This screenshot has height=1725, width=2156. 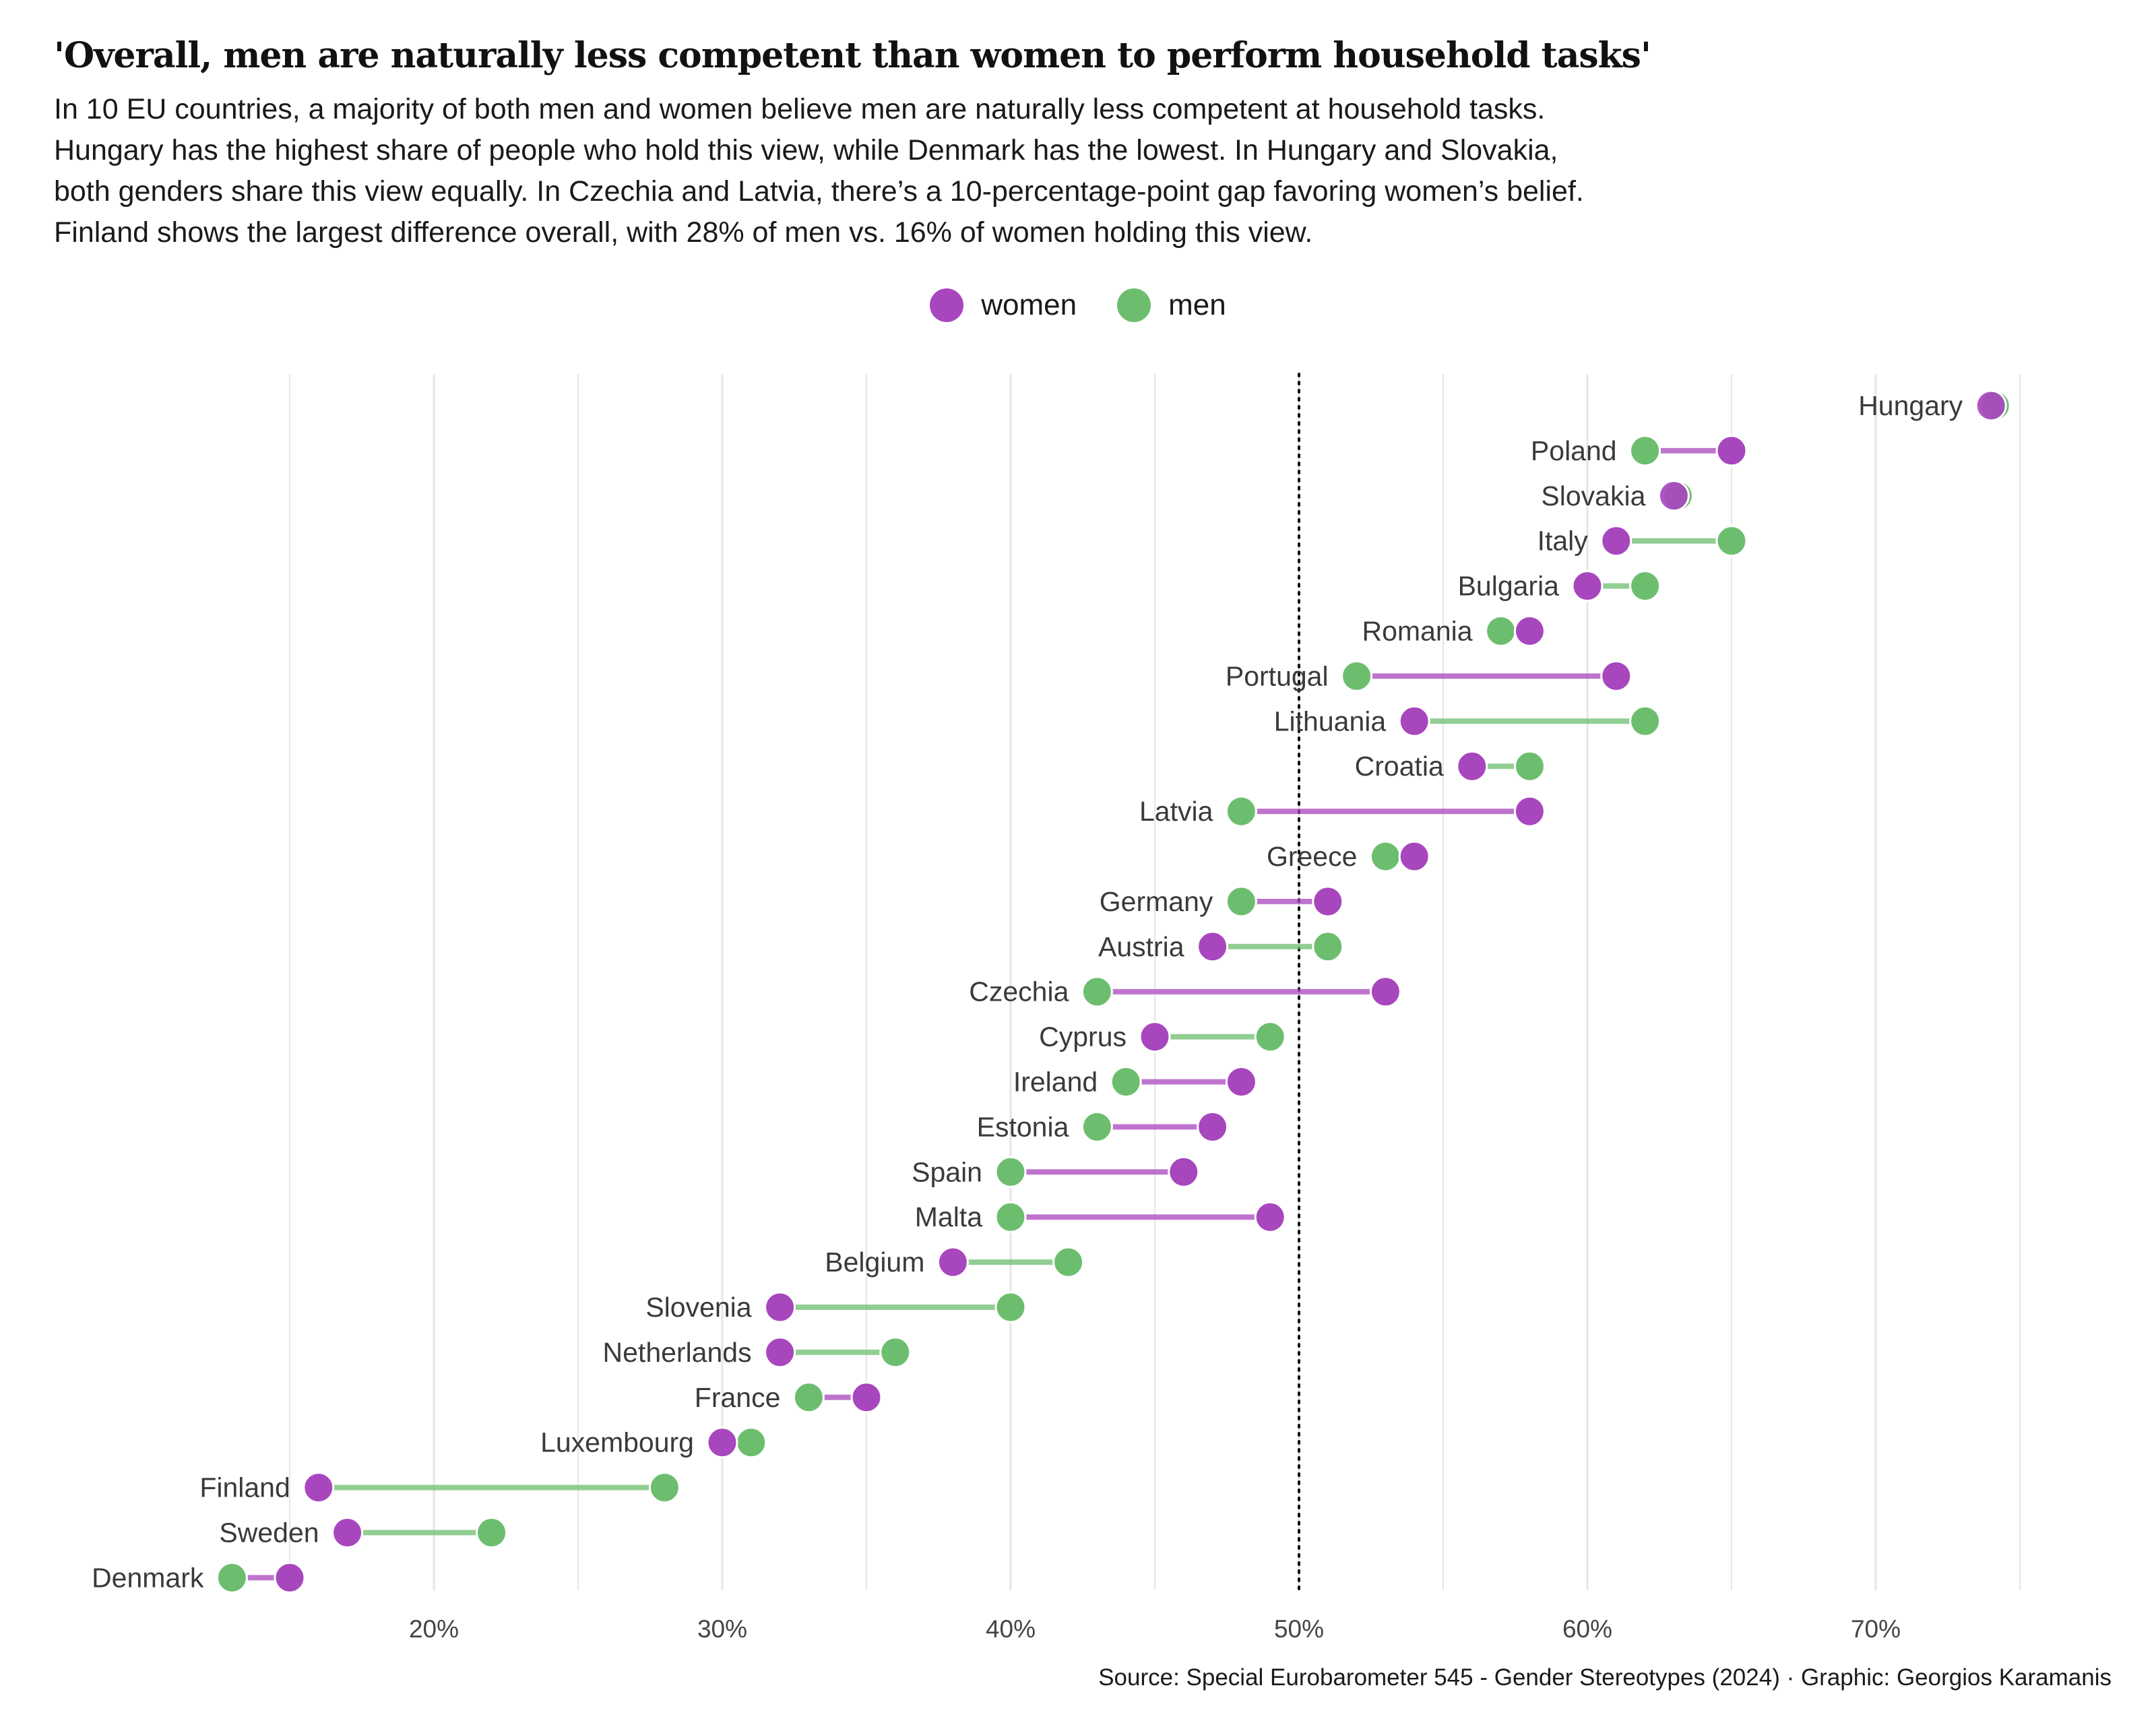 I want to click on country-label: Estonia, so click(x=1023, y=1126).